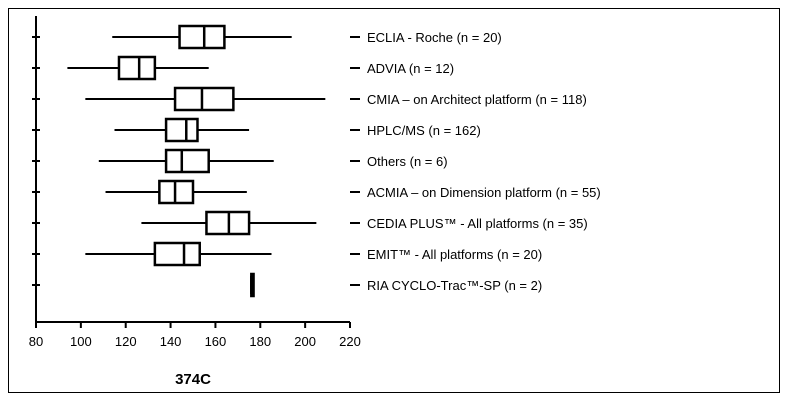  I want to click on x-tick-label-120: 120, so click(126, 341).